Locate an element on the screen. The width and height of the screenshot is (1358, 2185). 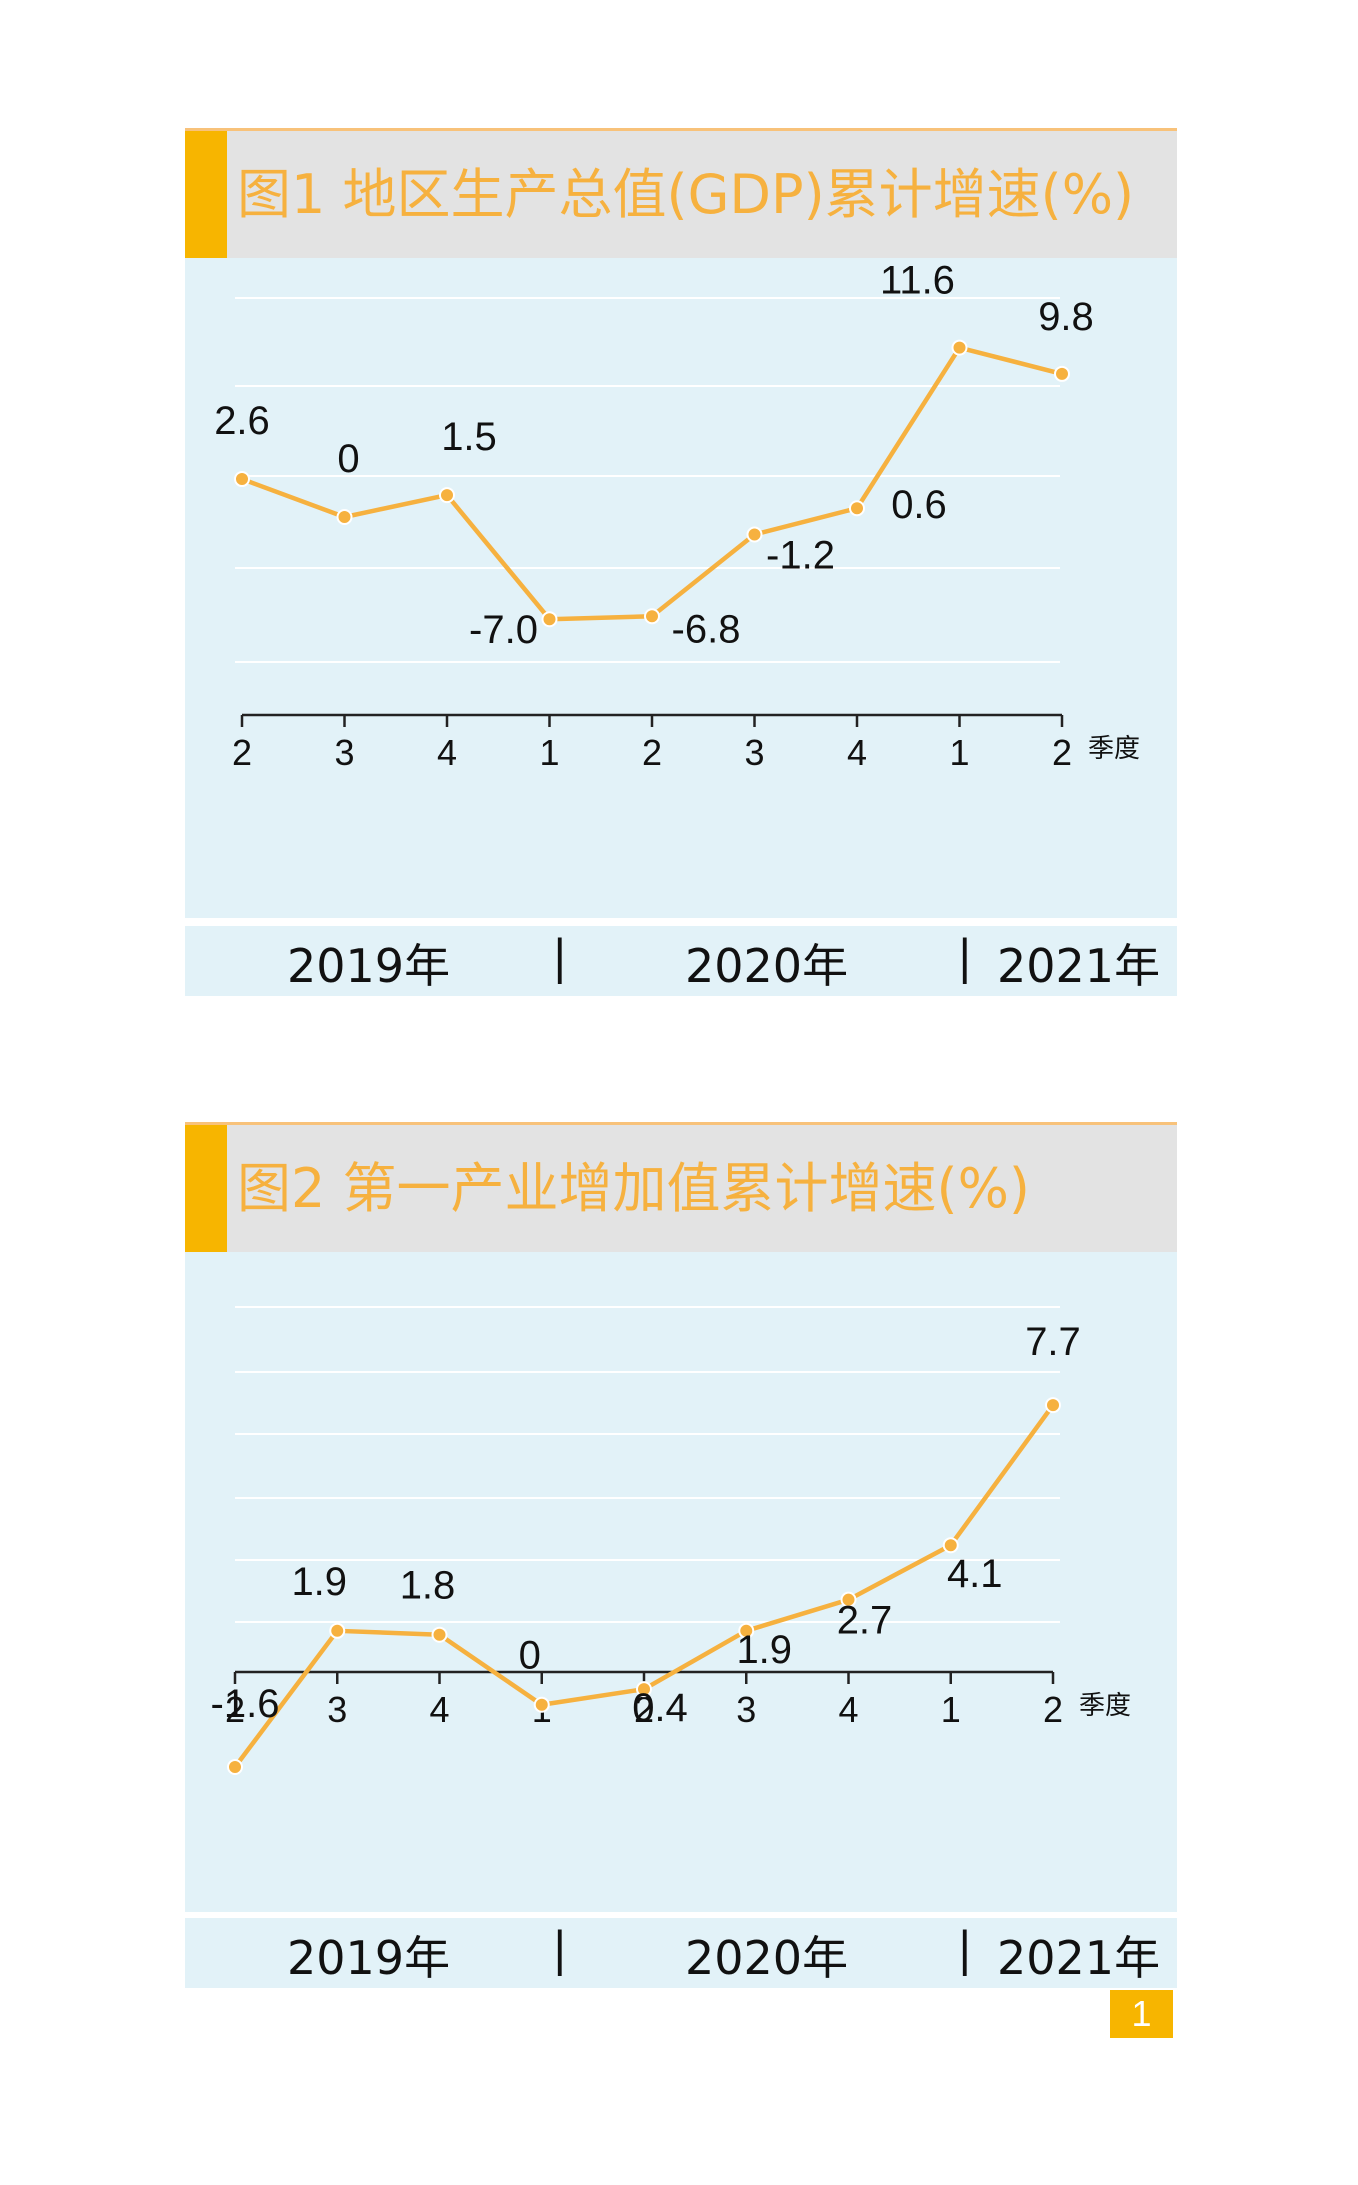
data-label: -1.2 is located at coordinates (800, 556).